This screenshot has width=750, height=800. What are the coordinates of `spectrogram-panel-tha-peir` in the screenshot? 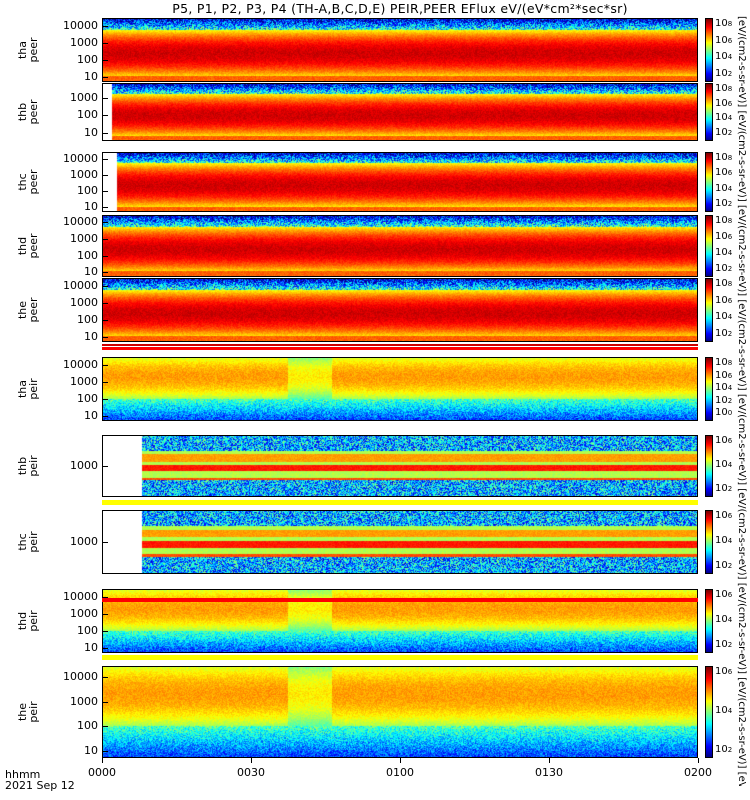 It's located at (400, 389).